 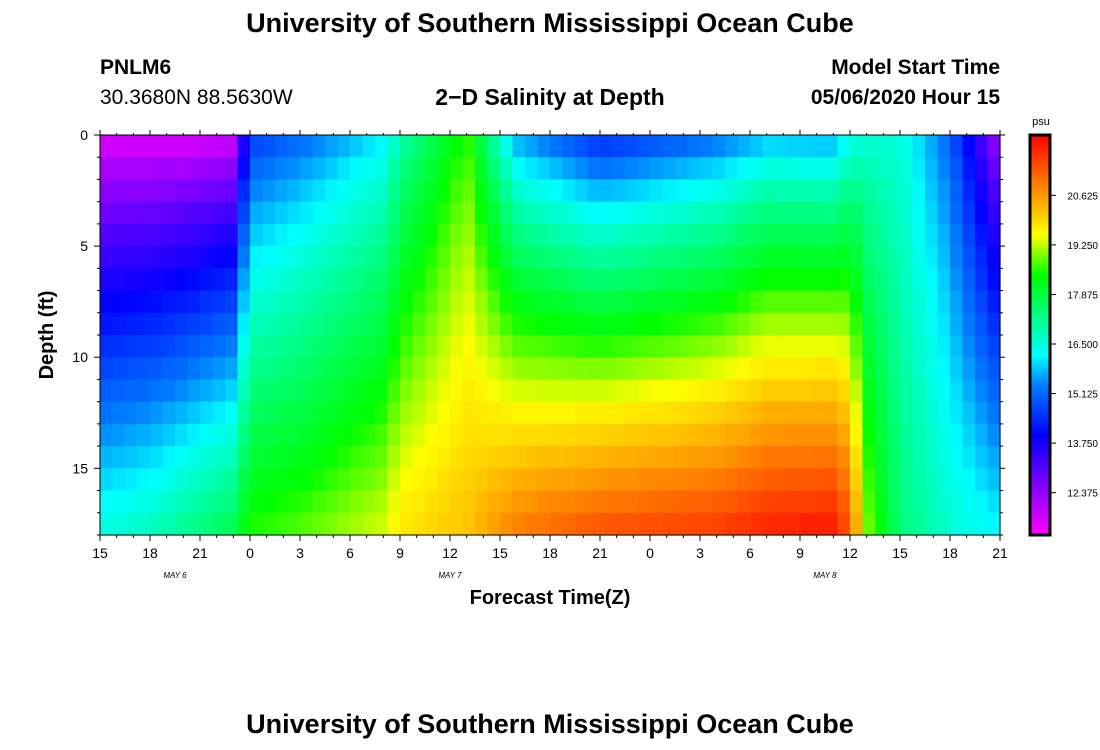 What do you see at coordinates (1082, 395) in the screenshot?
I see `colorbar-tick-label: 15.125` at bounding box center [1082, 395].